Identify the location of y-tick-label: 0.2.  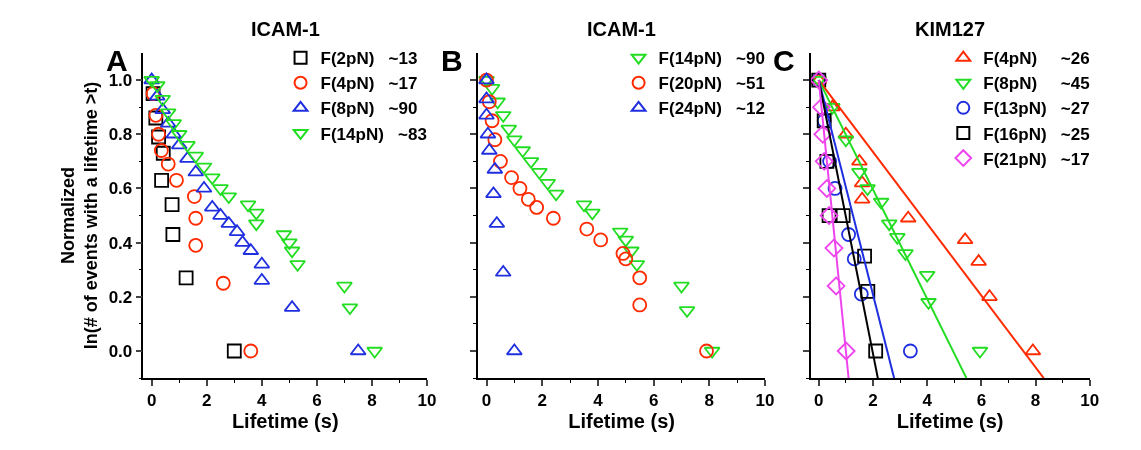
(120, 297).